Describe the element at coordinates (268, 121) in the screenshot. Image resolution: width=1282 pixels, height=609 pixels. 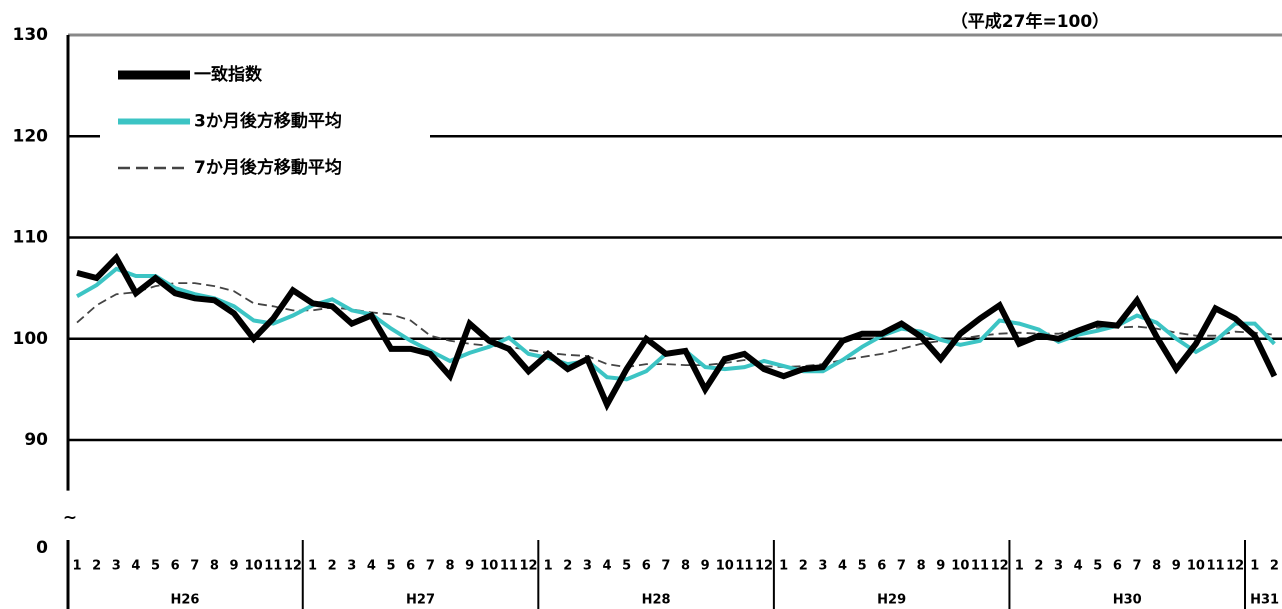
I see `legend-label: 3か月後方移動平均` at that location.